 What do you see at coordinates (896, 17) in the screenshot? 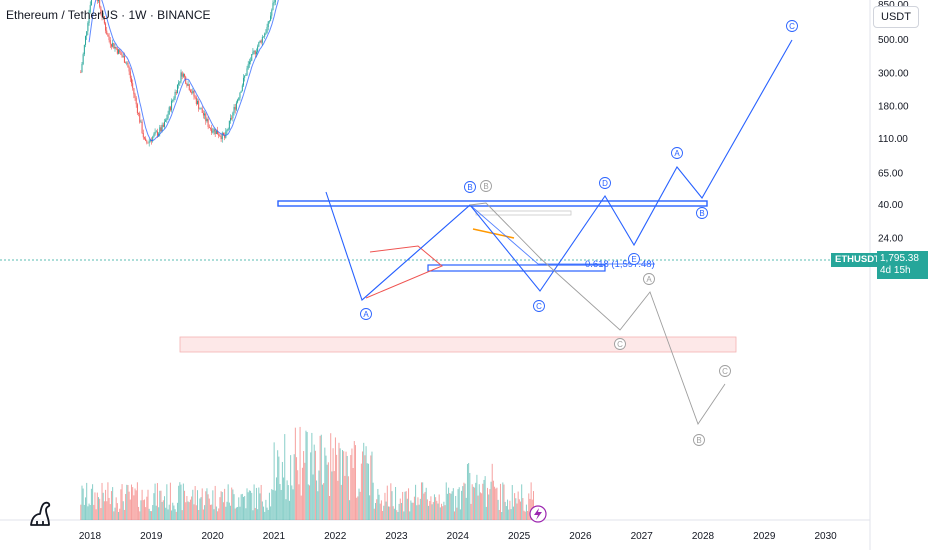
I see `currency-button: USDT` at bounding box center [896, 17].